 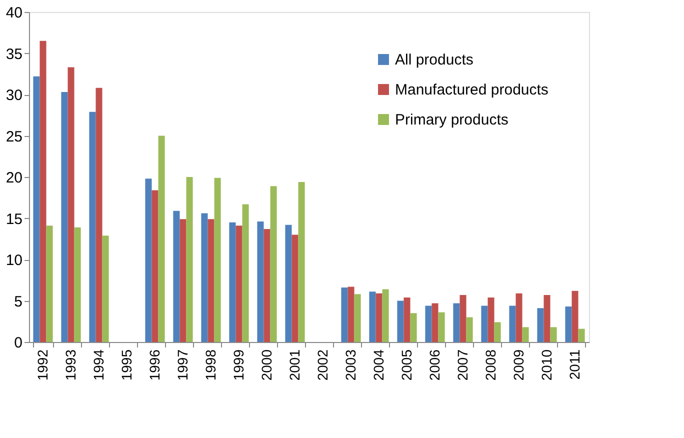 What do you see at coordinates (210, 365) in the screenshot?
I see `x-tick-label: 1998` at bounding box center [210, 365].